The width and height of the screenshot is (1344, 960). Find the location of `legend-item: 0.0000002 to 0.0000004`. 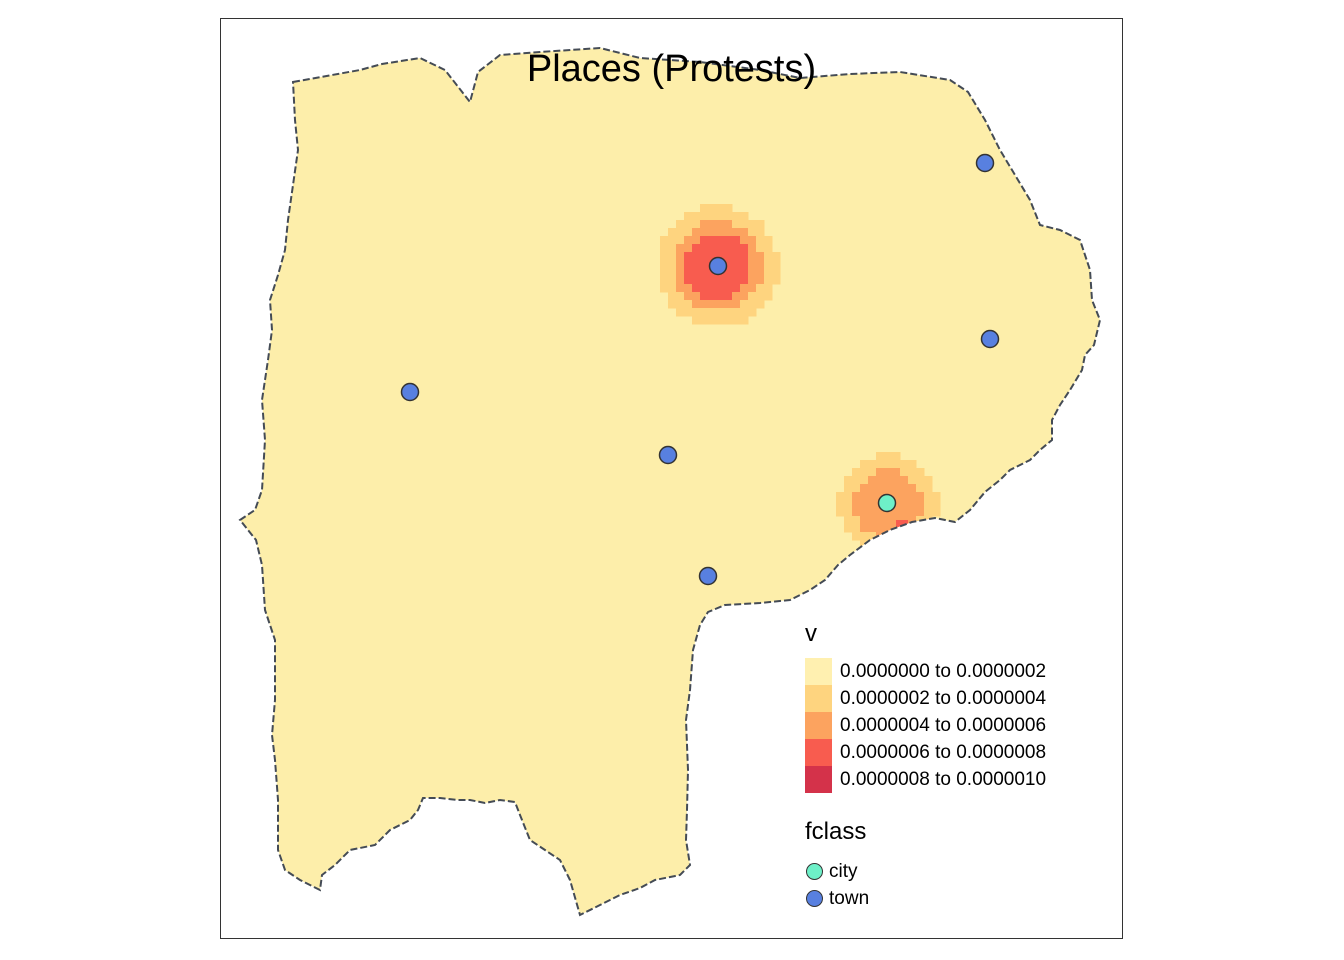

legend-item: 0.0000002 to 0.0000004 is located at coordinates (925, 698).